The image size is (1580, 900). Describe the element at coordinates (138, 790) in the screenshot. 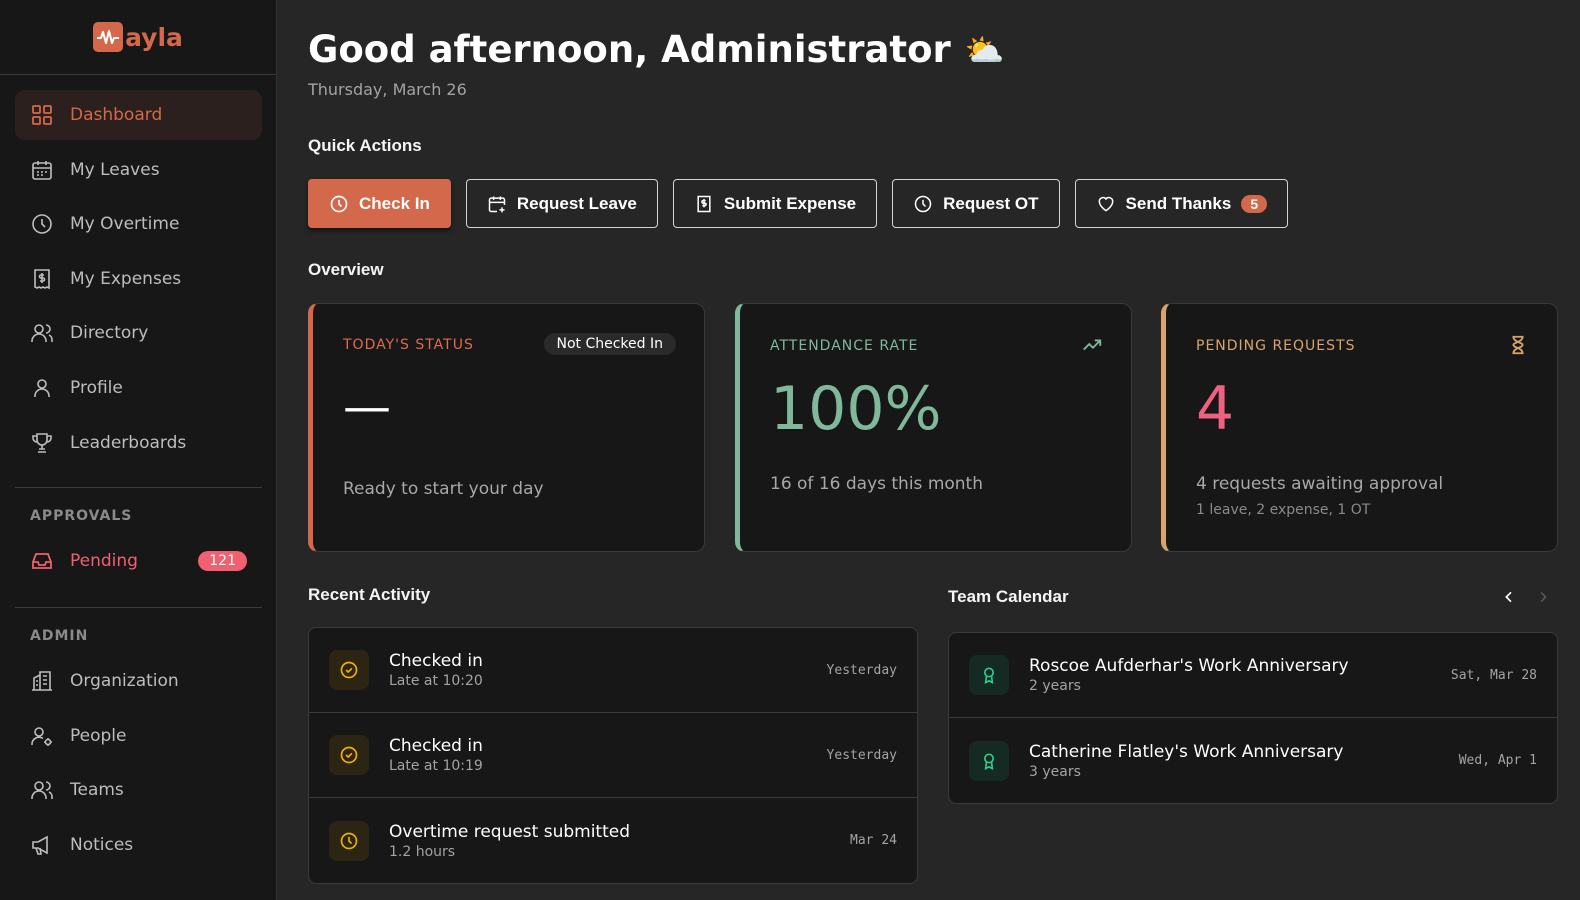

I see `sidebar-item-teams: Teams` at that location.